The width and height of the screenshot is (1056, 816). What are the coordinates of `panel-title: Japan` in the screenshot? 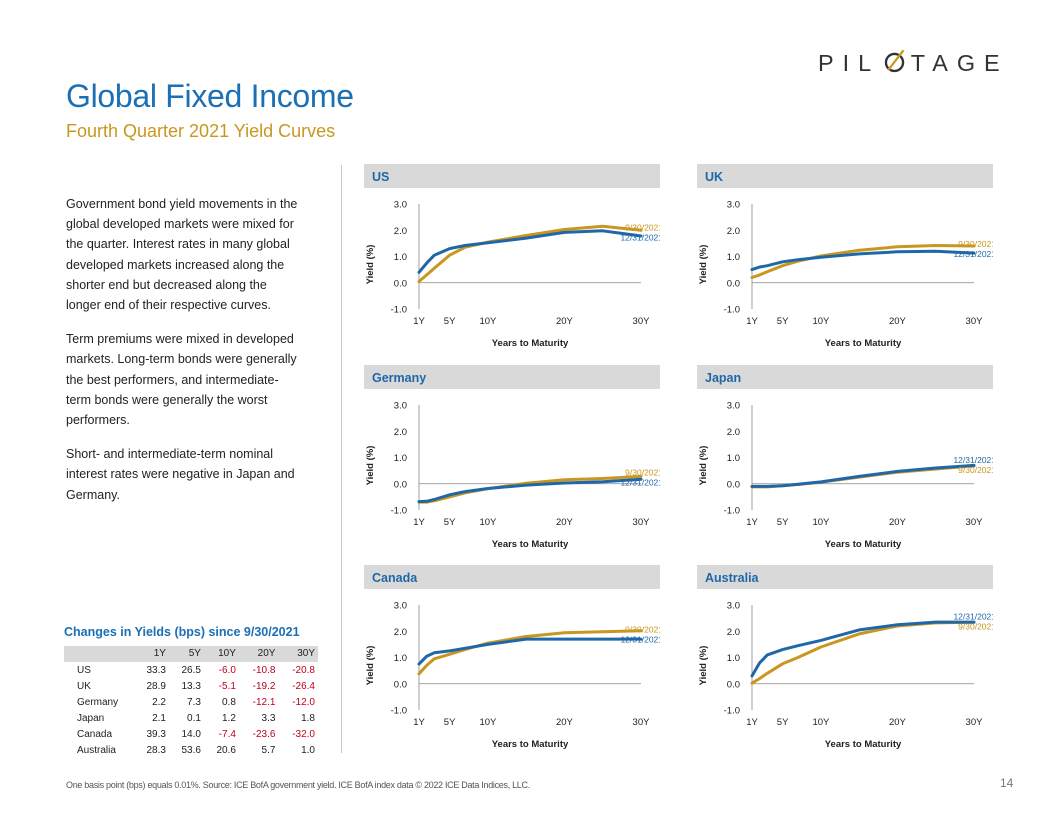 It's located at (723, 378).